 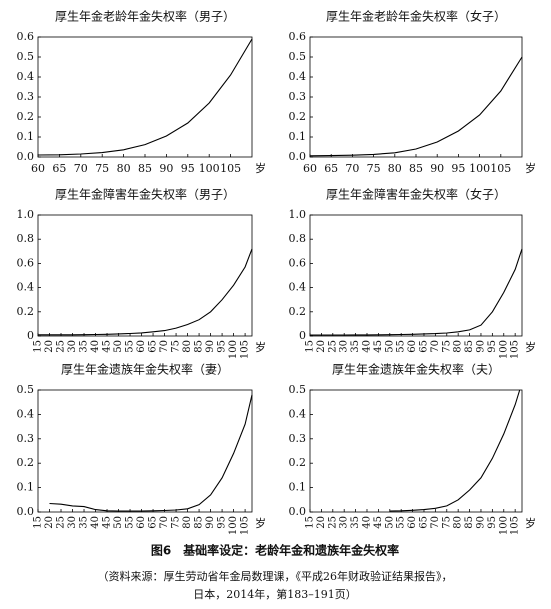 I want to click on caption: 图6 基础率设定：老龄年金和遗族年金失权率, so click(x=275, y=550).